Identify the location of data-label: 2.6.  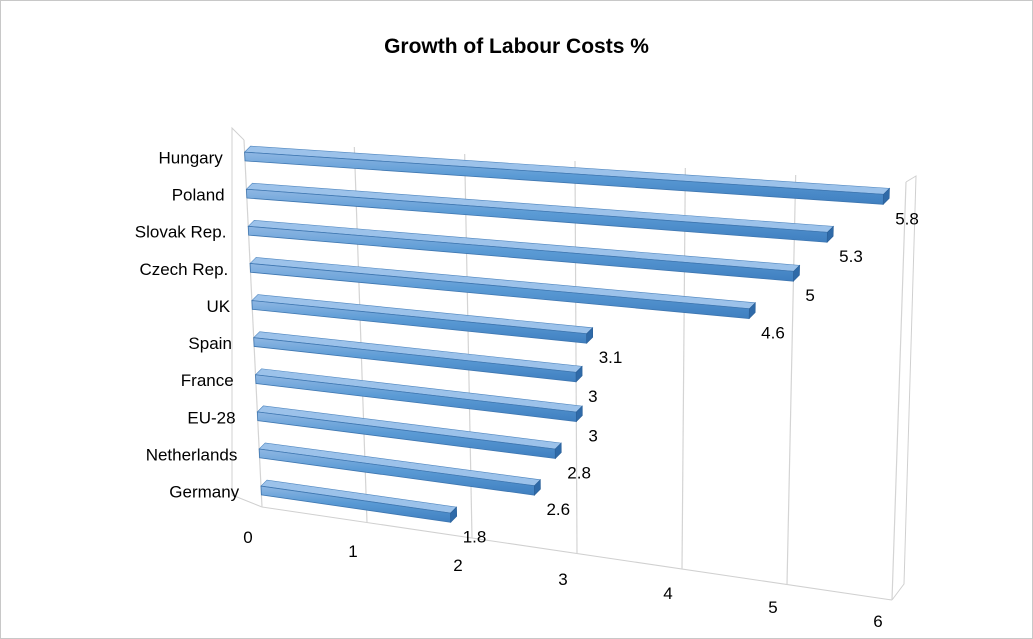
(558, 509).